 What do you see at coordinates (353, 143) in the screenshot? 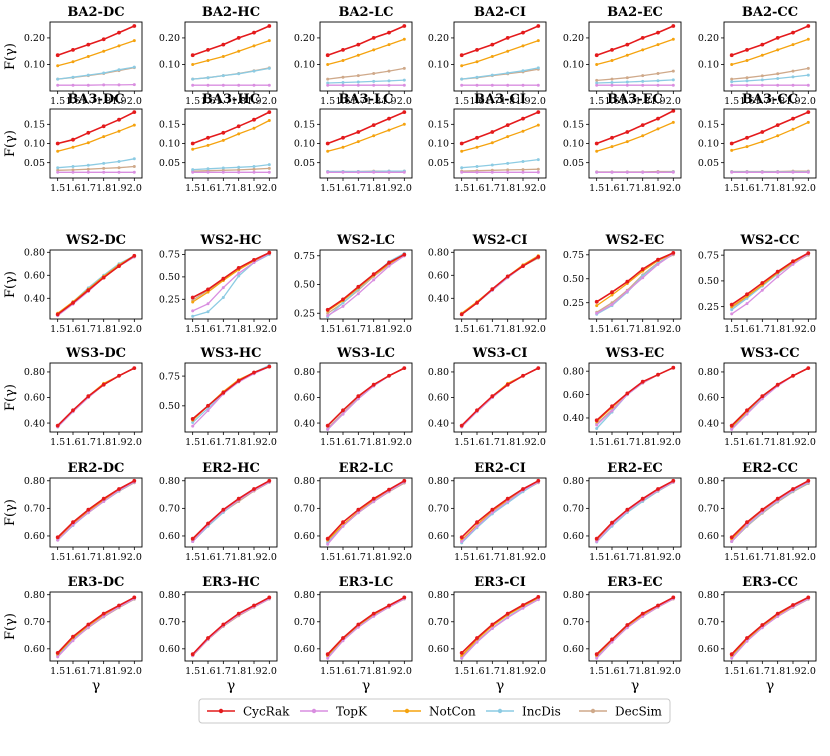
I see `subplot: BA3-LC0.050.100.151.5 1.6 1.7 1.8 1.9 2.0` at bounding box center [353, 143].